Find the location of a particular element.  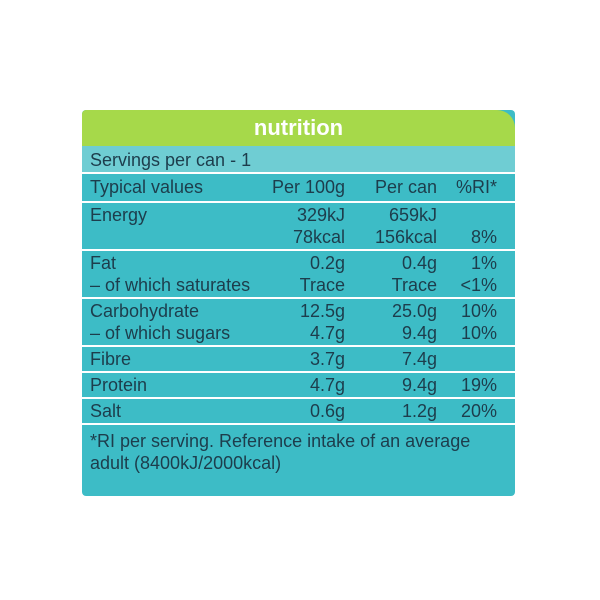

cell: Per 100g is located at coordinates (308, 187).